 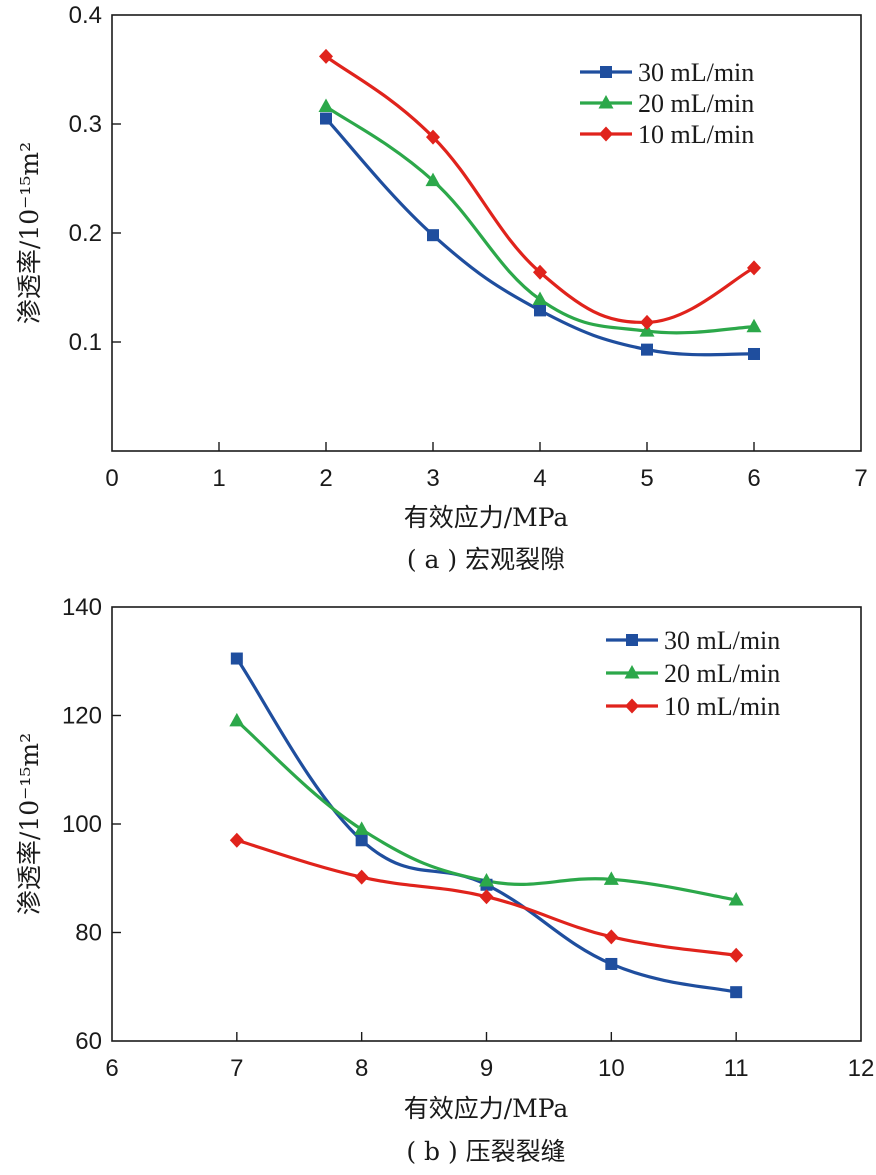 I want to click on x-tick-labels: 0 1 2 3 4 5 6 7, so click(x=486, y=467).